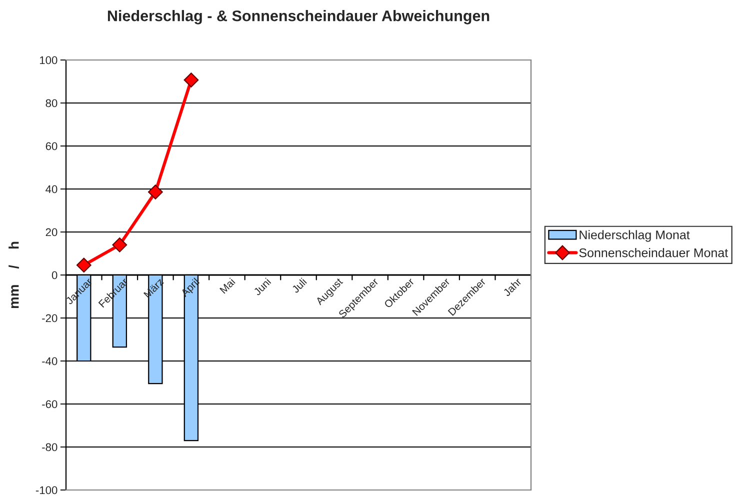 The height and width of the screenshot is (498, 742). I want to click on y-tick-label: 40, so click(52, 189).